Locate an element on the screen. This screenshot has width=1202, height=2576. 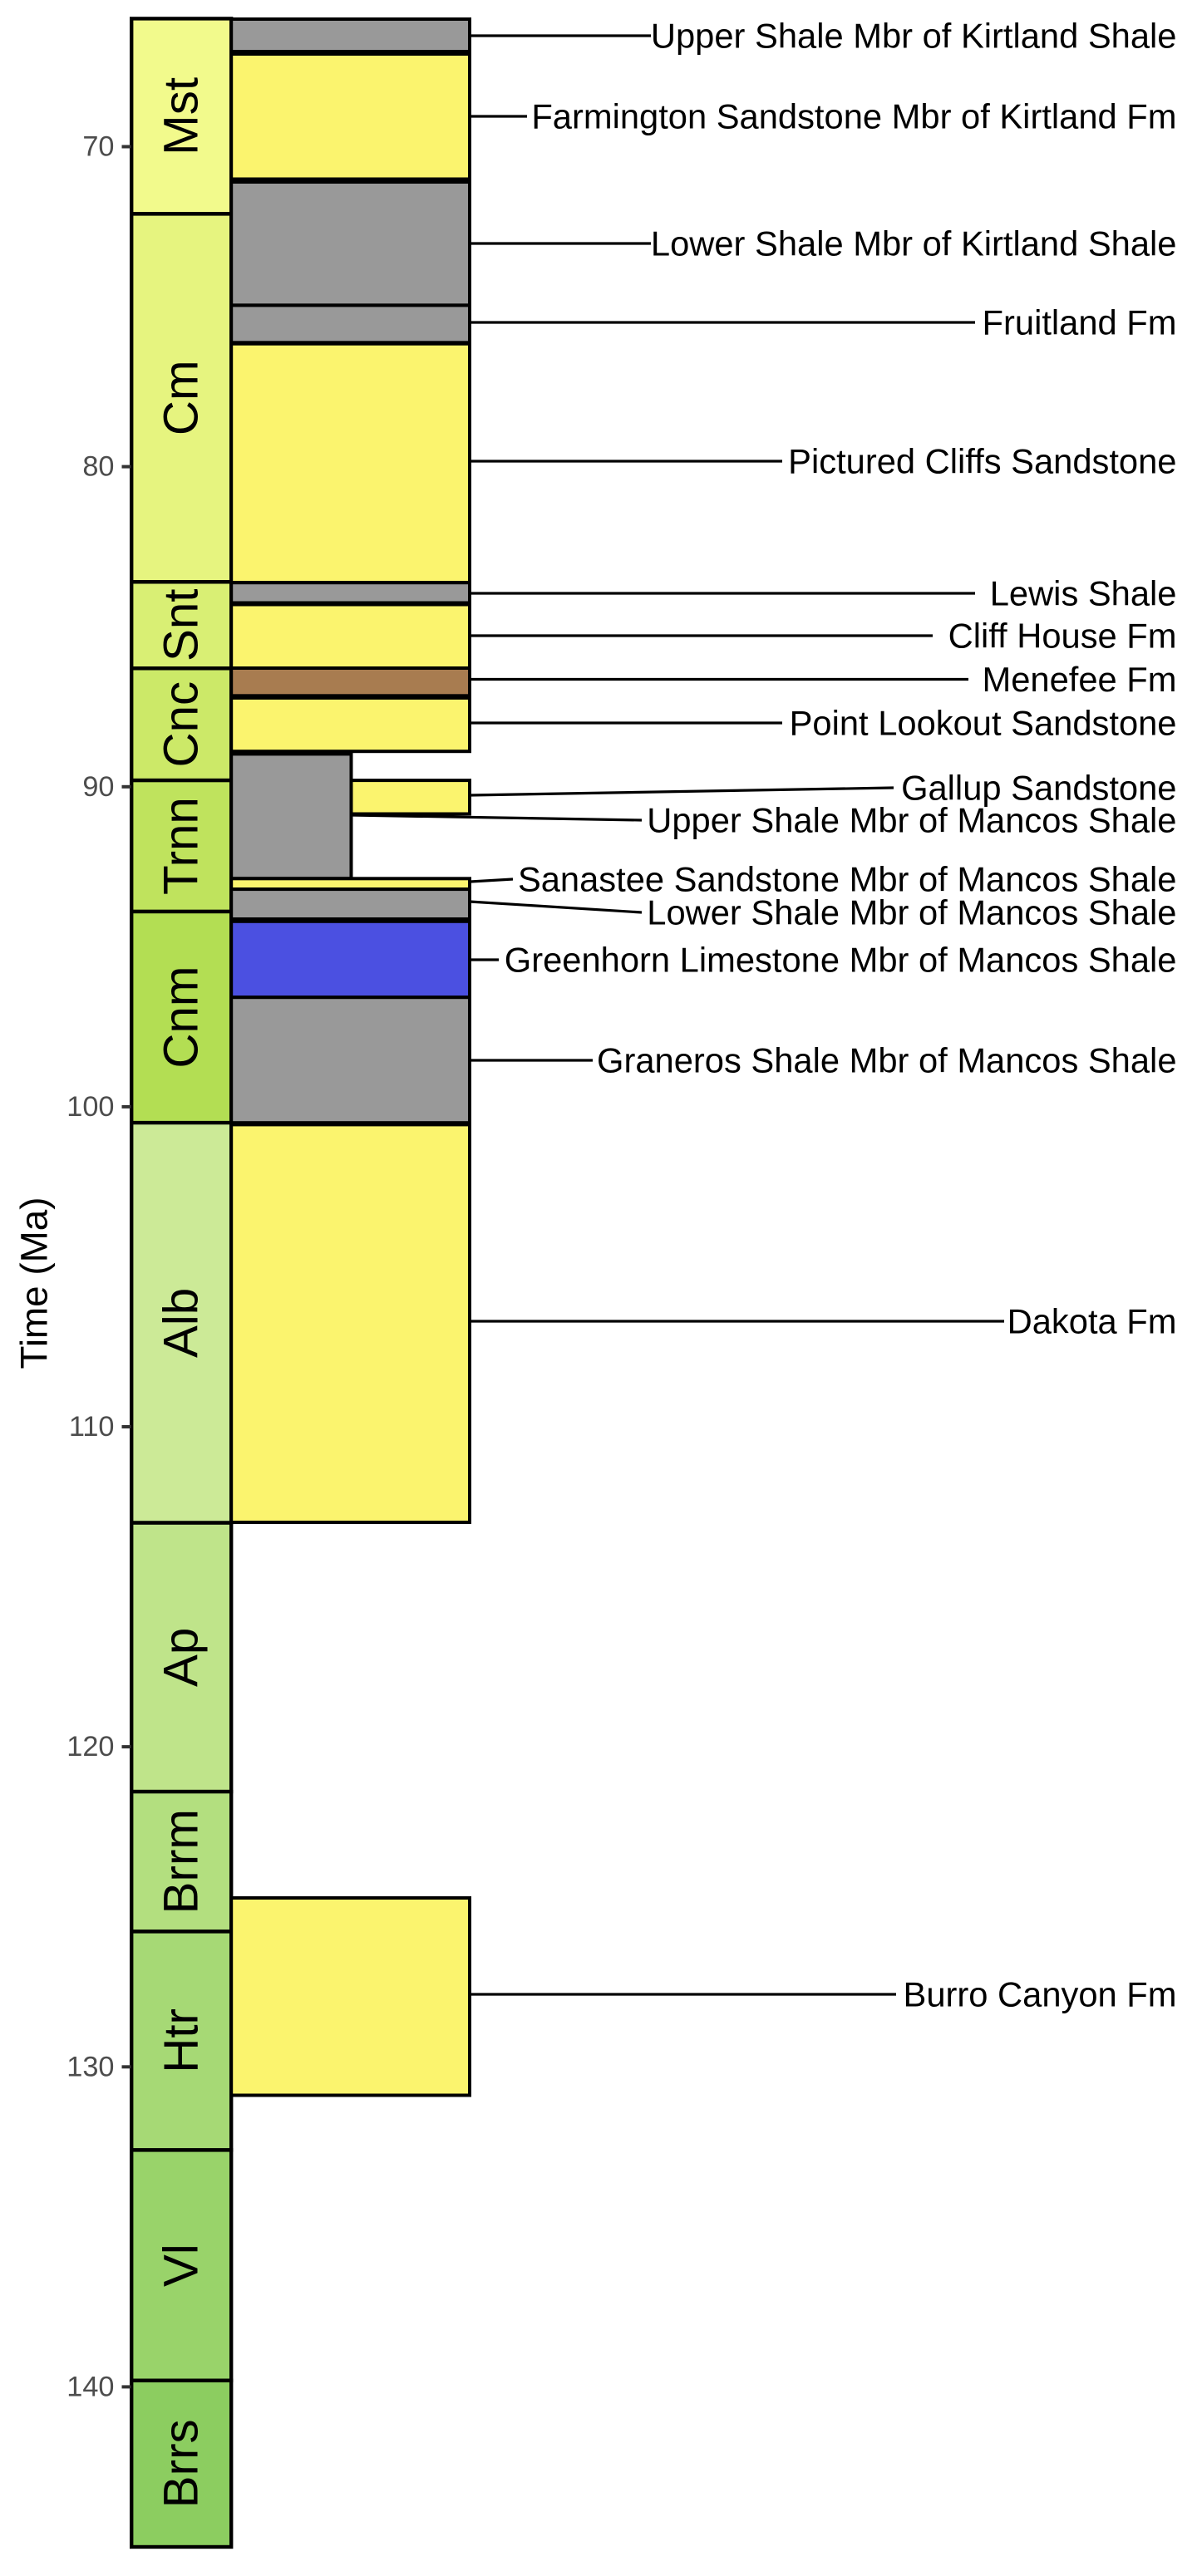
svg-text:Lower Shale Mbr of Kirtland Sh: Lower Shale Mbr of Kirtland Shale is located at coordinates (914, 244).